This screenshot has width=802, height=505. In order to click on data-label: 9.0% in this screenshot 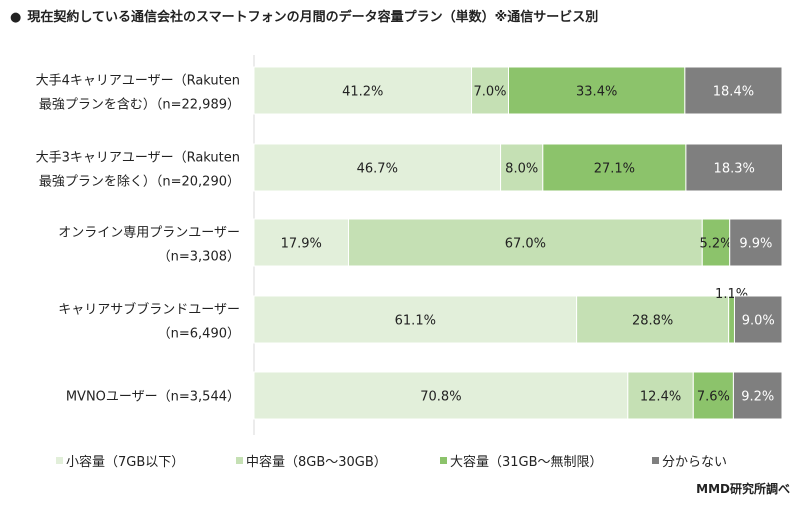, I will do `click(758, 321)`.